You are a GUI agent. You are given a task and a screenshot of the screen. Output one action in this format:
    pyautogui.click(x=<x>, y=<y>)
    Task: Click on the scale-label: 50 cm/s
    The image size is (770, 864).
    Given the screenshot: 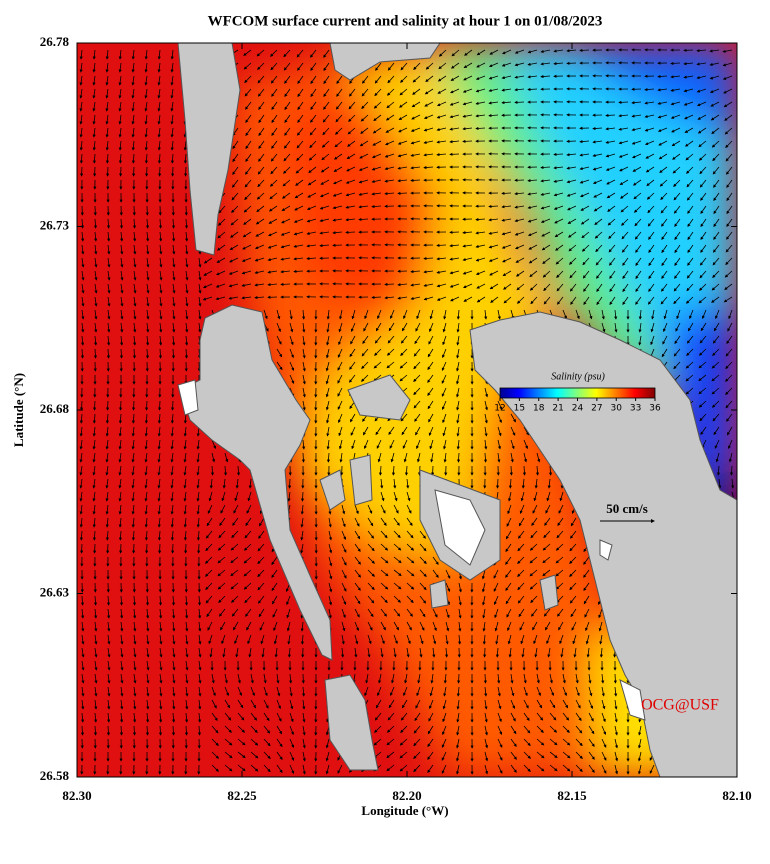 What is the action you would take?
    pyautogui.click(x=627, y=508)
    